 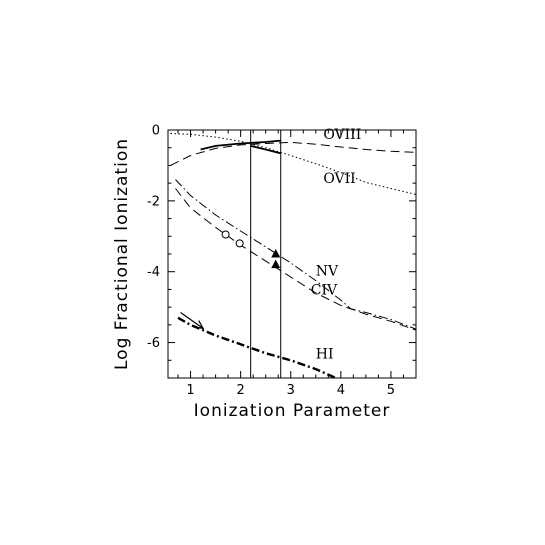 I want to click on arrow-line, so click(x=192, y=320).